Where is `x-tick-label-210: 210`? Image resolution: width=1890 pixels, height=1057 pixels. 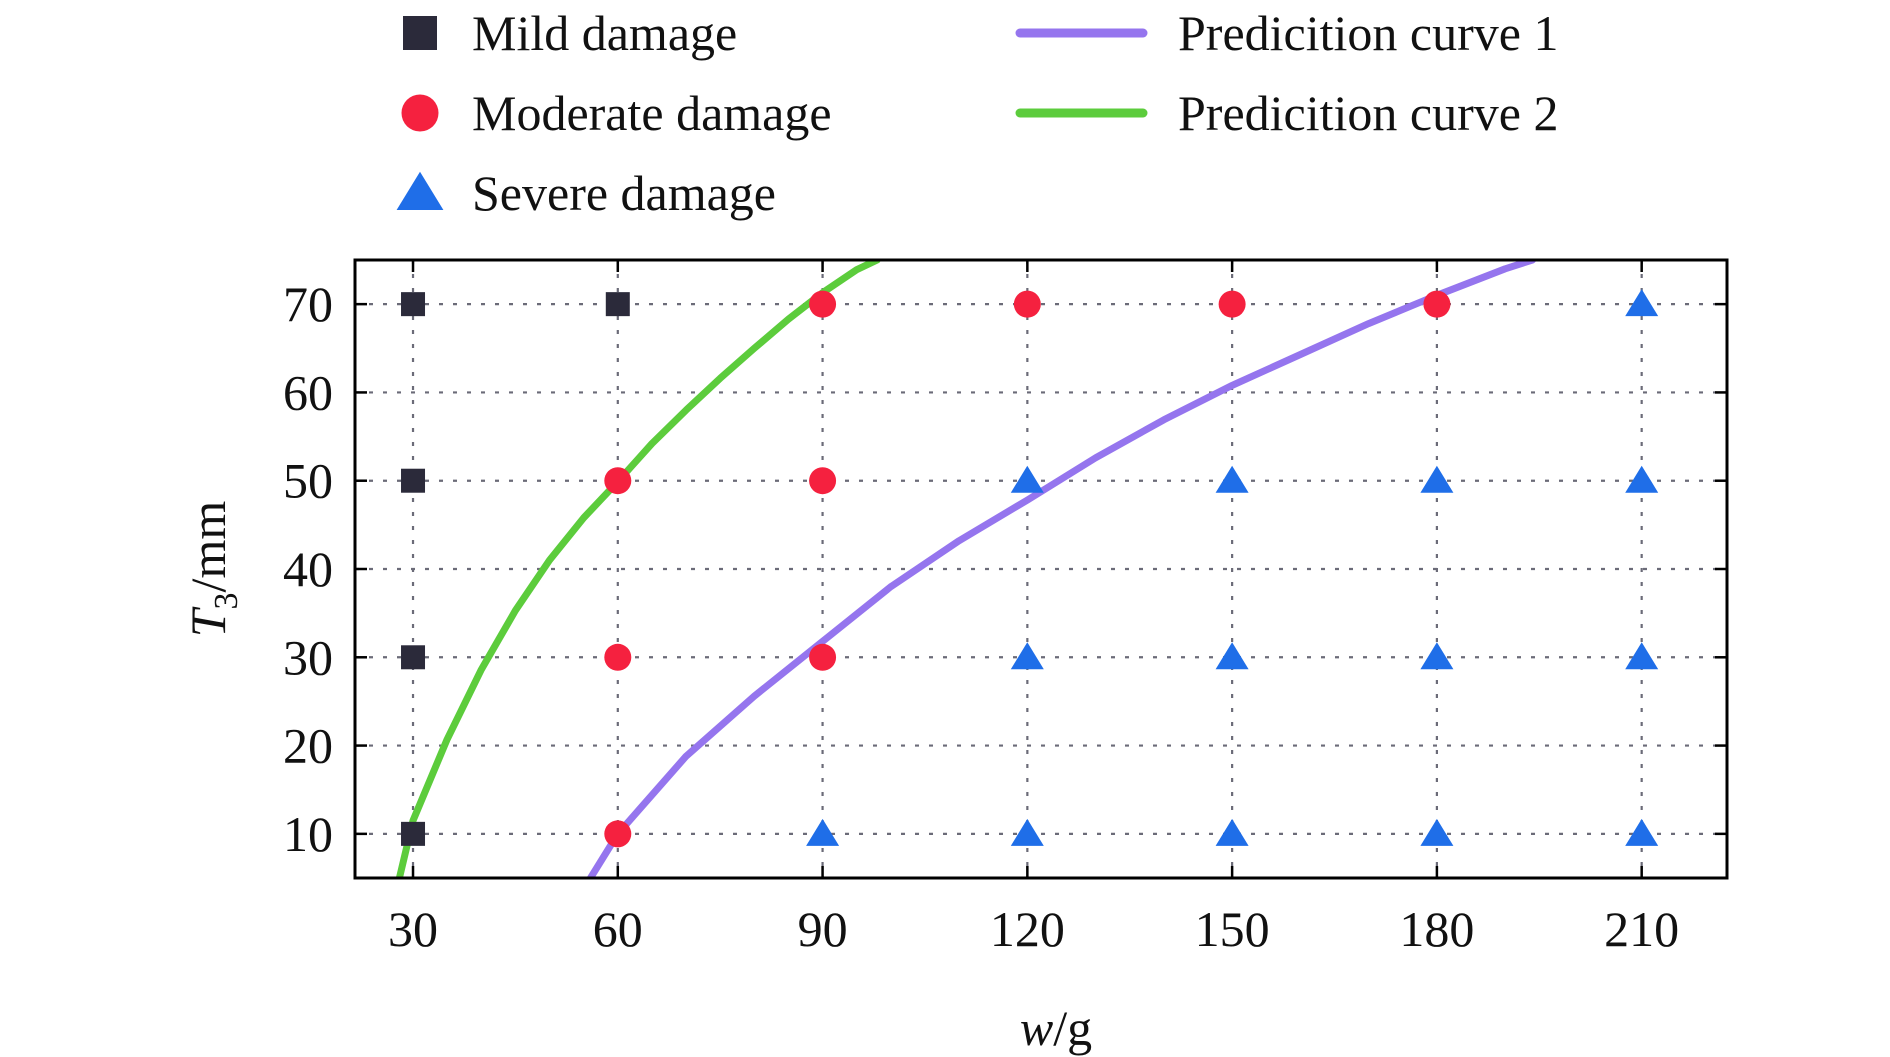 x-tick-label-210: 210 is located at coordinates (1641, 929).